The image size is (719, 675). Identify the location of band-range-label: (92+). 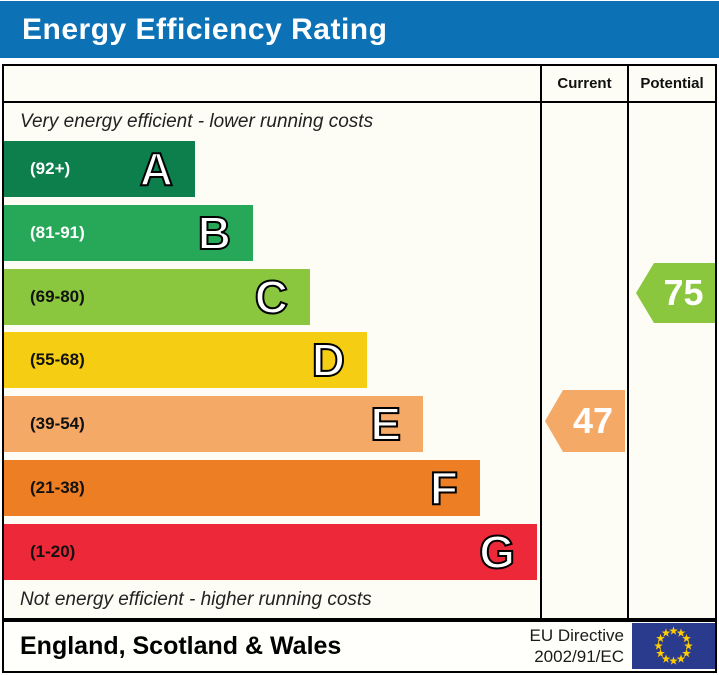
(50, 168).